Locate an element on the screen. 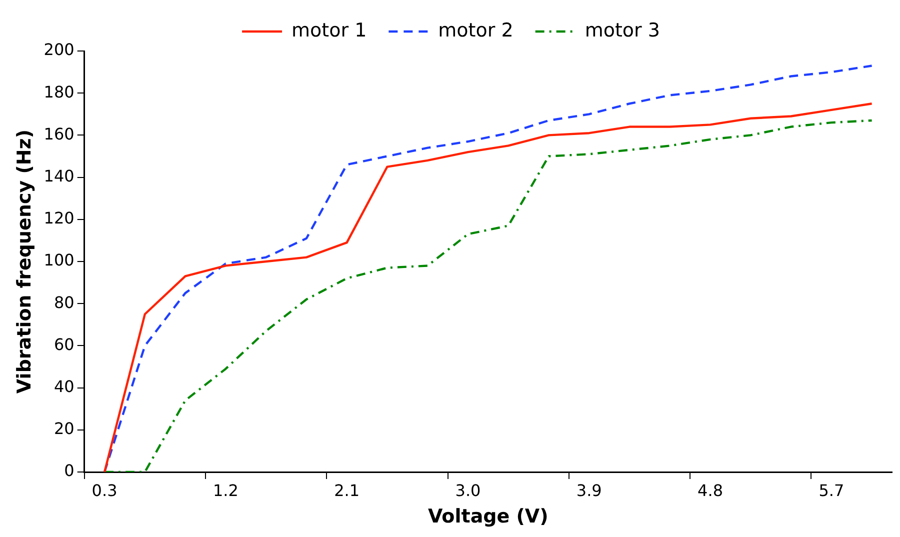  y-tick-label: 20 is located at coordinates (64, 428).